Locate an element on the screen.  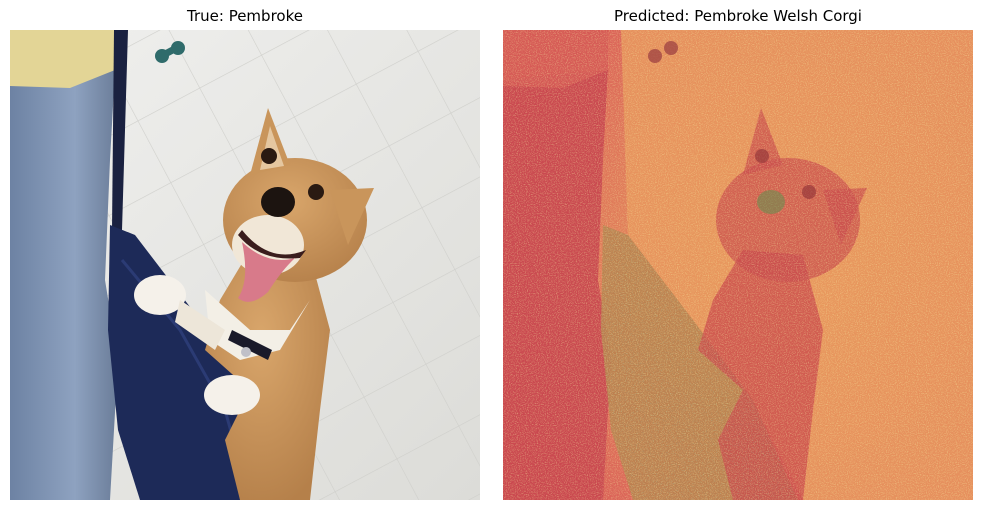
toy-dumbbell is located at coordinates (170, 52).